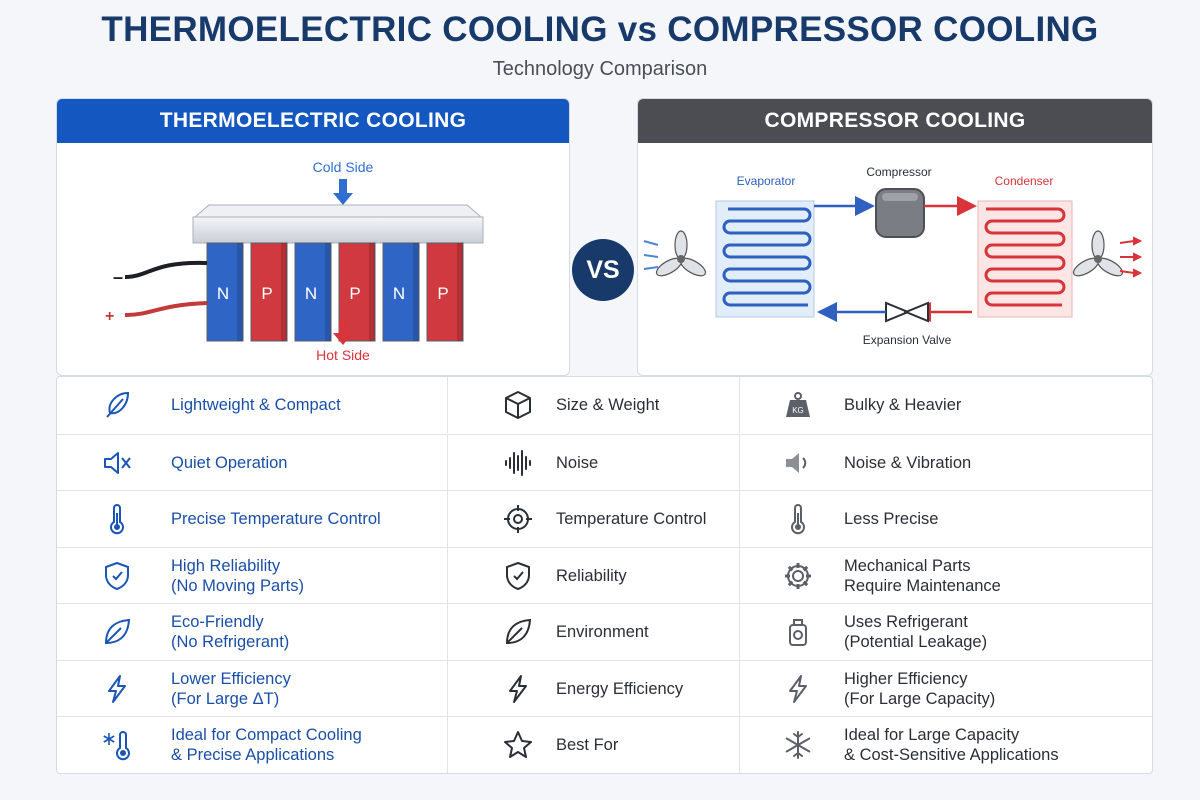  Describe the element at coordinates (256, 405) in the screenshot. I see `cell-line: Lightweight & Compact` at that location.